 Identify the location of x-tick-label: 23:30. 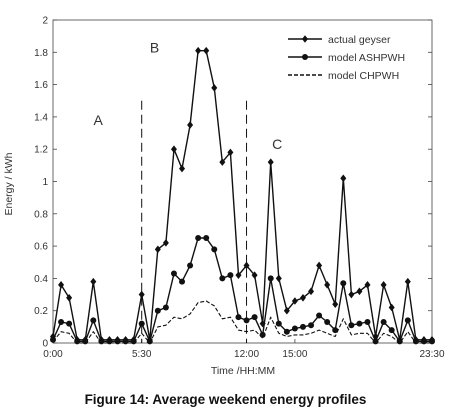
(431, 354).